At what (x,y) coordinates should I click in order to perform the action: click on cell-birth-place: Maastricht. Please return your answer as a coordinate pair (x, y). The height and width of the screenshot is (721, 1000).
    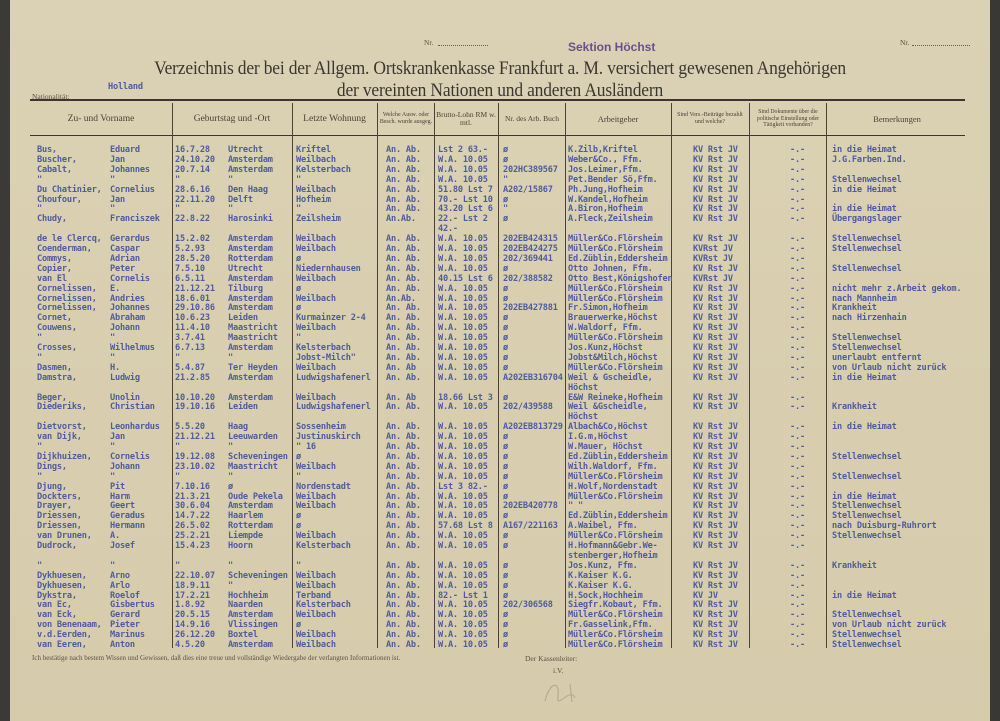
    Looking at the image, I should click on (253, 338).